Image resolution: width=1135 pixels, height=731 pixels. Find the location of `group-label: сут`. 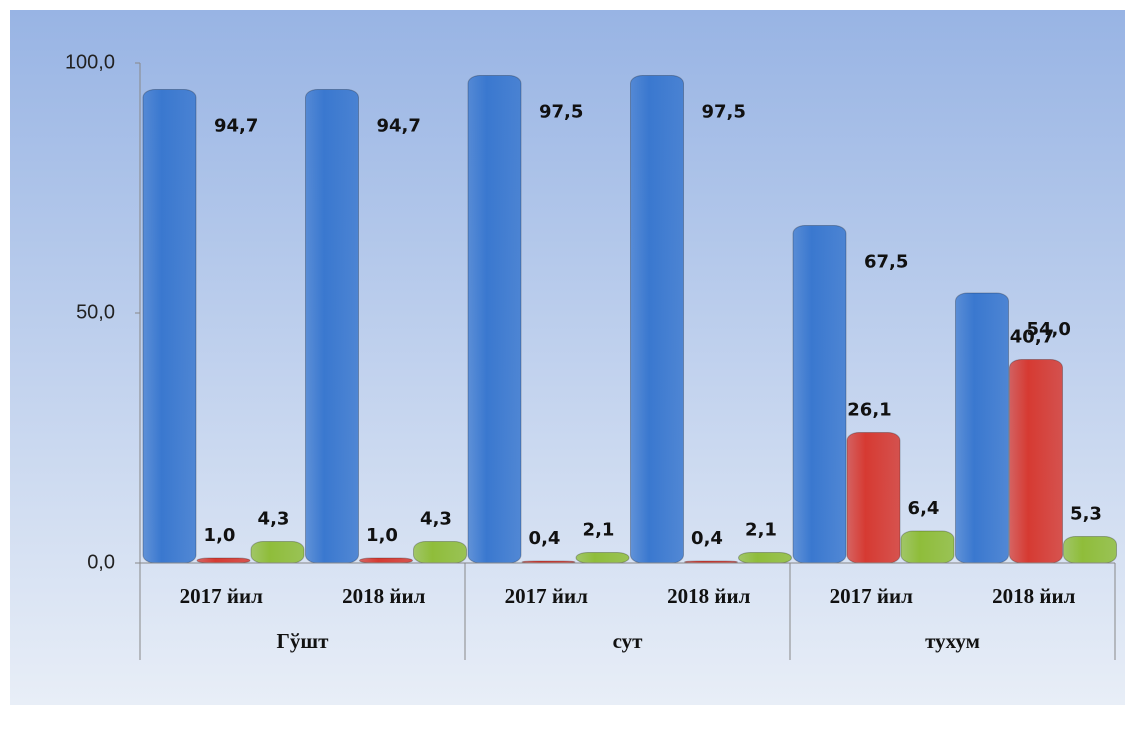

group-label: сут is located at coordinates (628, 641).